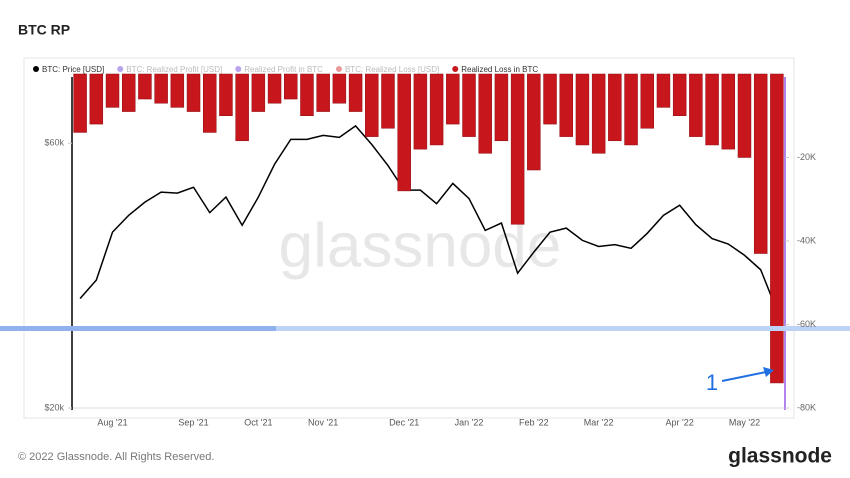  I want to click on chart-title: BTC RP, so click(44, 30).